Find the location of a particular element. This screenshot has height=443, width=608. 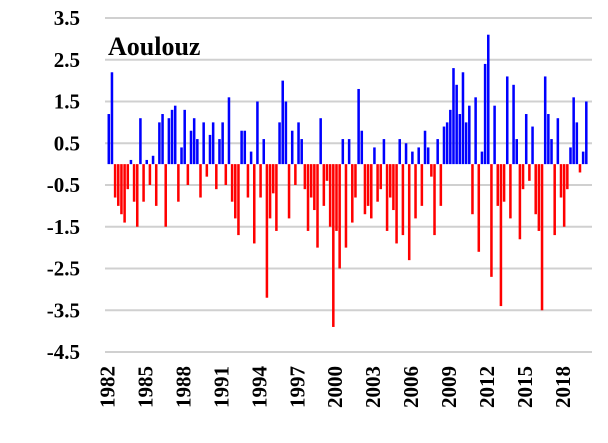

x-tick-label: 2000 is located at coordinates (335, 387).